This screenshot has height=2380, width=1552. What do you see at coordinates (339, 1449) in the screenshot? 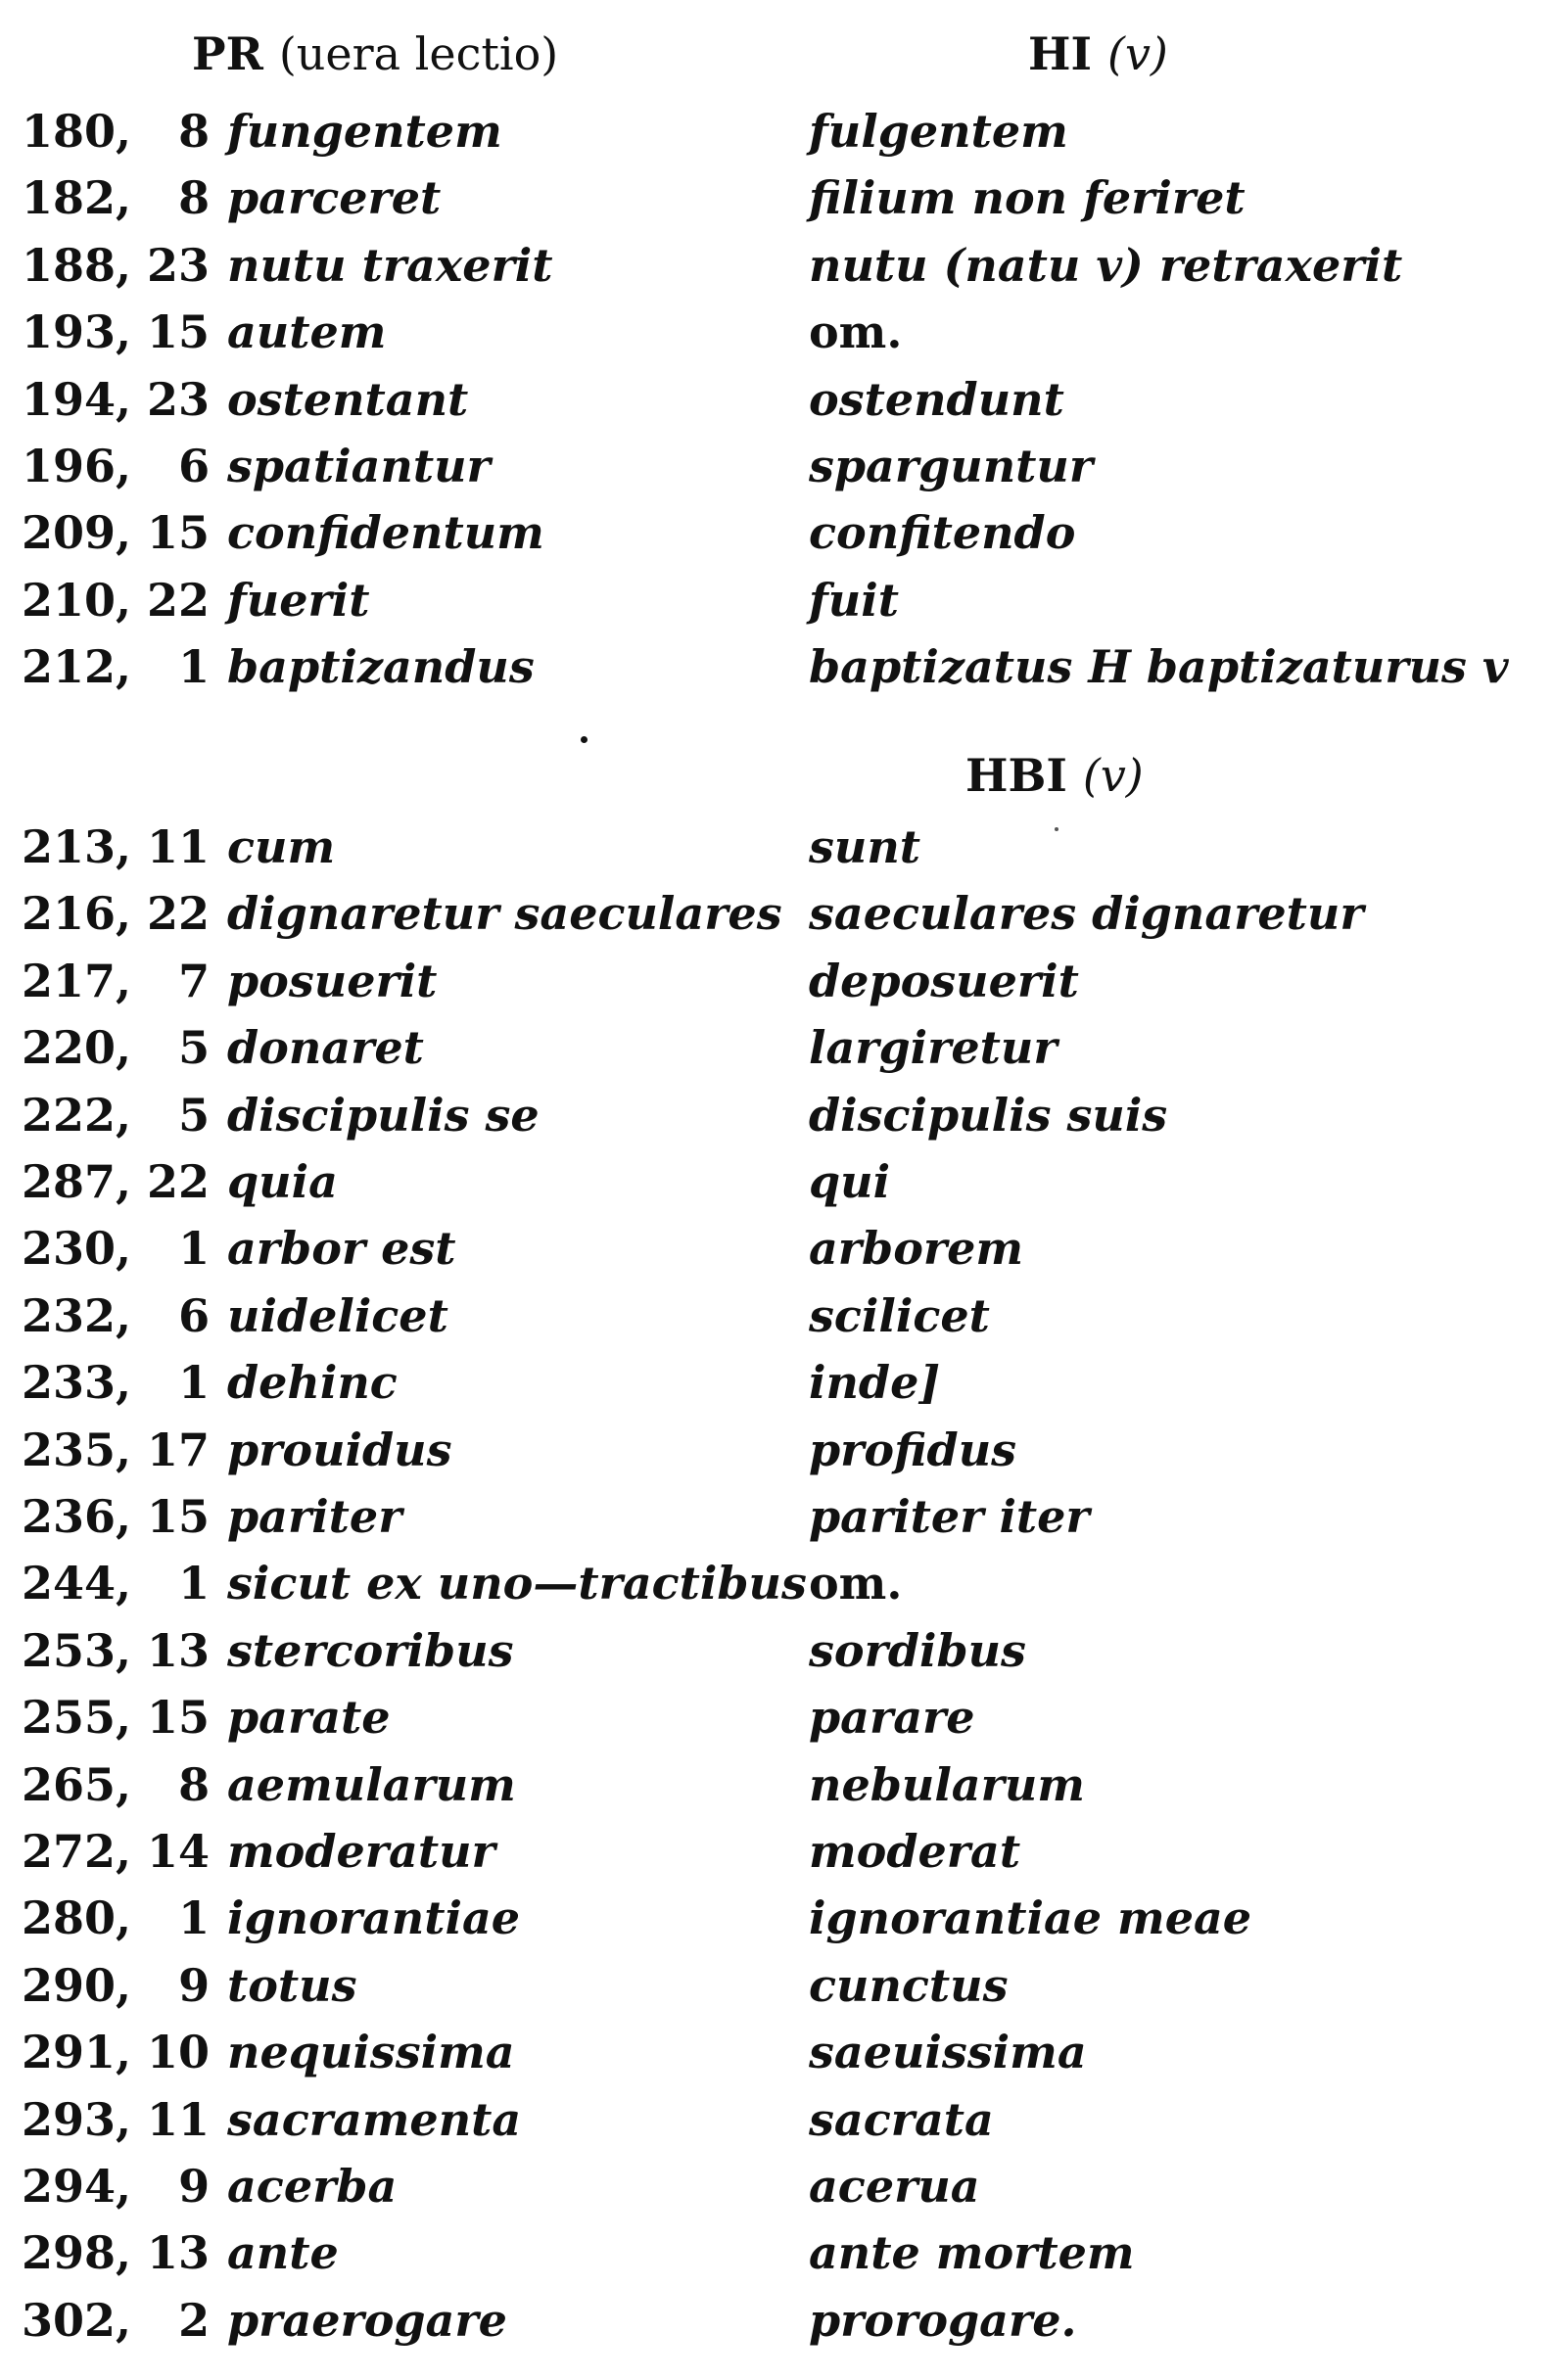
I see `true-reading: prouidus` at bounding box center [339, 1449].